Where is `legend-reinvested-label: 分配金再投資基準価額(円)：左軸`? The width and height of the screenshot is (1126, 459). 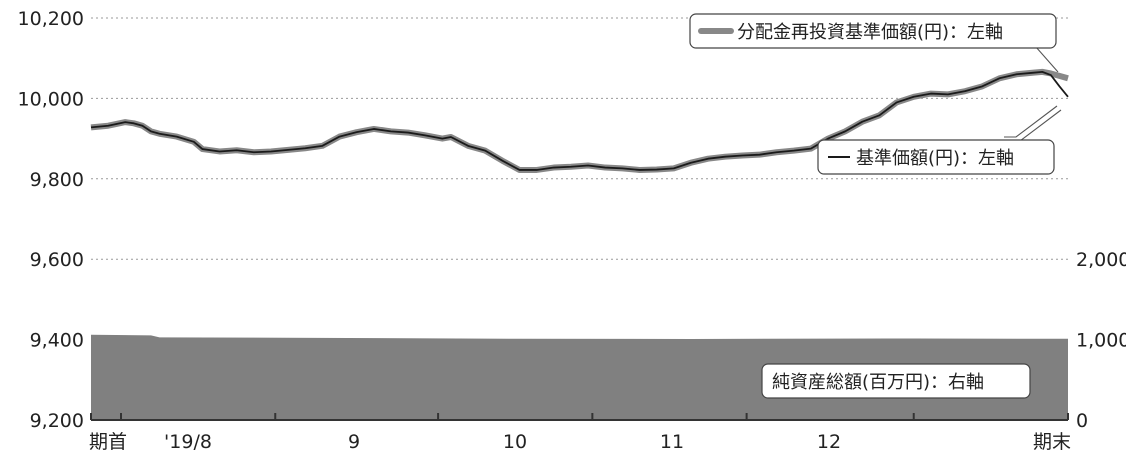 legend-reinvested-label: 分配金再投資基準価額(円)：左軸 is located at coordinates (870, 32).